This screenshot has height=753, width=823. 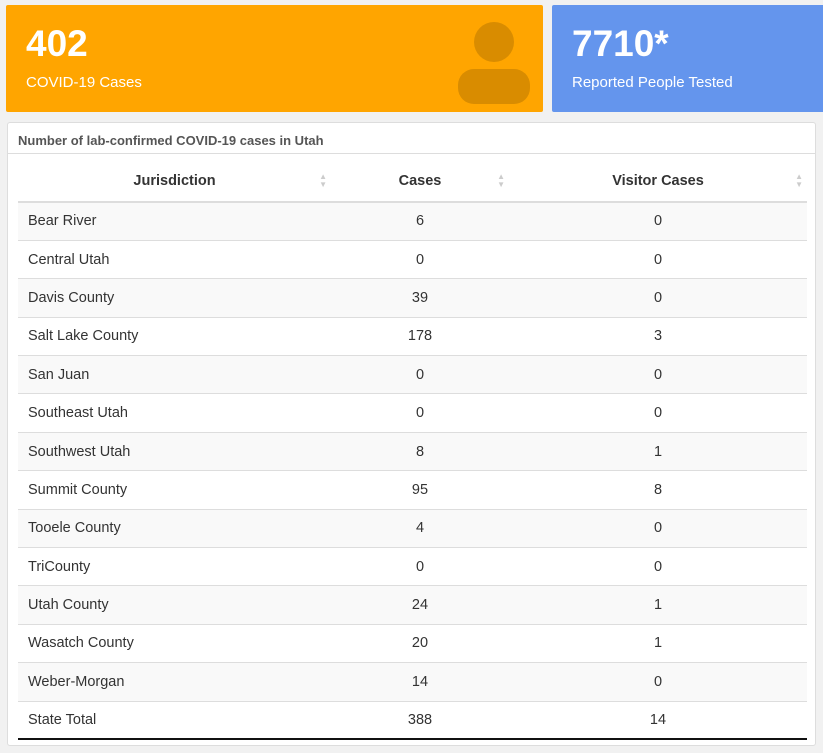 What do you see at coordinates (687, 58) in the screenshot?
I see `tested-stat-box: 7710* Reported People Tested` at bounding box center [687, 58].